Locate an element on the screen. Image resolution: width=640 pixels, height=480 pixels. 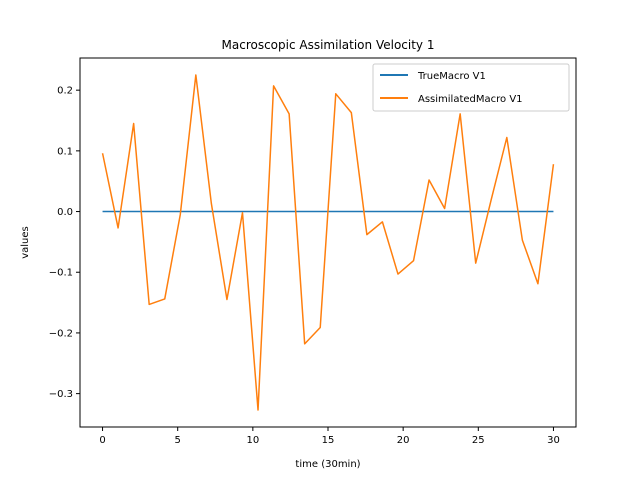
y-tick-label: 0.1 is located at coordinates (65, 151).